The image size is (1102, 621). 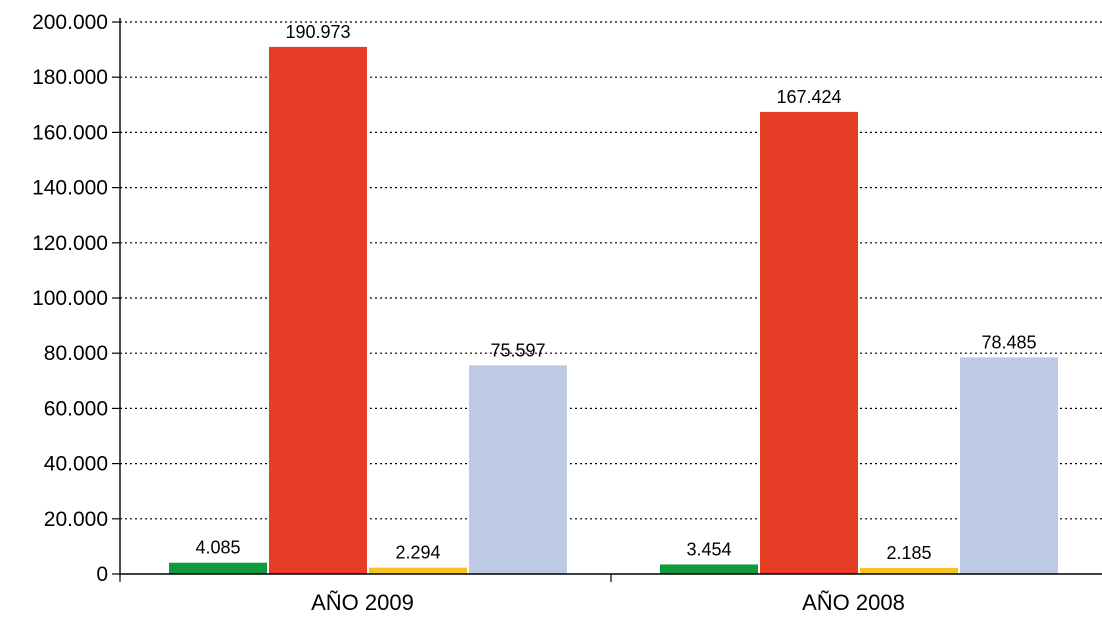 What do you see at coordinates (70, 243) in the screenshot?
I see `y-tick-label: 120.000` at bounding box center [70, 243].